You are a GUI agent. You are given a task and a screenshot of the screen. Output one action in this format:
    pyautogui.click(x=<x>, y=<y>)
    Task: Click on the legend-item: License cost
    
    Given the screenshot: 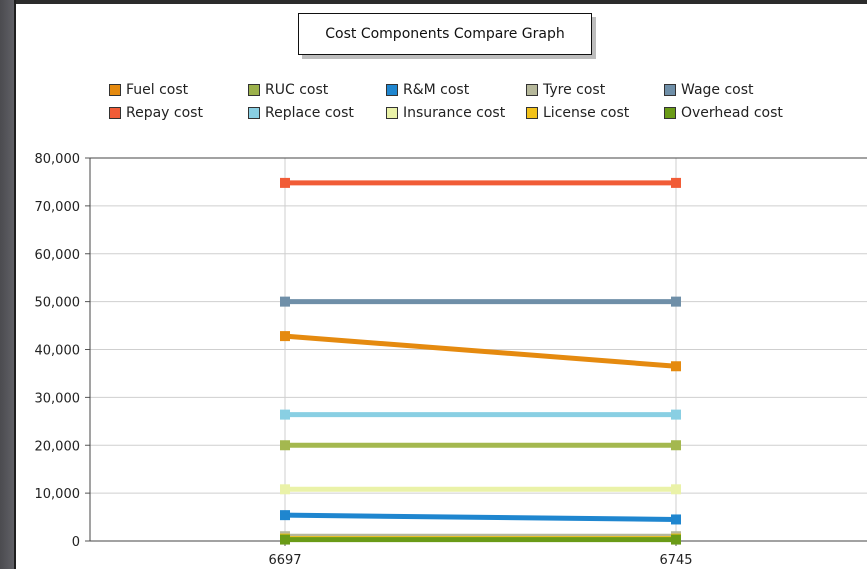 What is the action you would take?
    pyautogui.click(x=577, y=113)
    